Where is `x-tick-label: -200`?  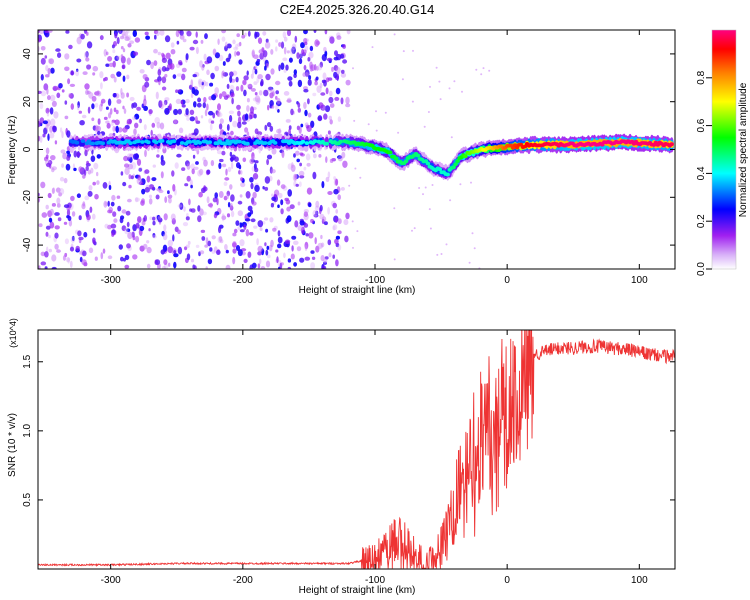 x-tick-label: -200 is located at coordinates (243, 580).